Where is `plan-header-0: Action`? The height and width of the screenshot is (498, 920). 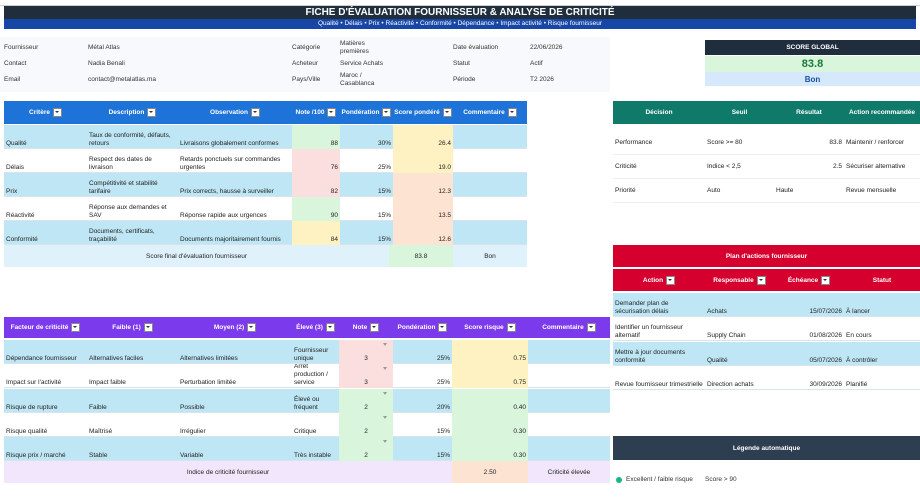 plan-header-0: Action is located at coordinates (659, 280).